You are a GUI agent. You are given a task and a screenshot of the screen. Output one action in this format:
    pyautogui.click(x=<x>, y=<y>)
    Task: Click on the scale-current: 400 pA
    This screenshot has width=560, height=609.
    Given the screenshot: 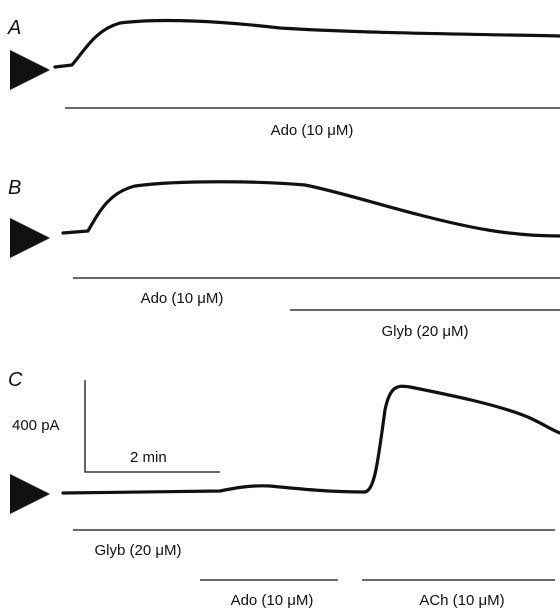 What is the action you would take?
    pyautogui.click(x=36, y=425)
    